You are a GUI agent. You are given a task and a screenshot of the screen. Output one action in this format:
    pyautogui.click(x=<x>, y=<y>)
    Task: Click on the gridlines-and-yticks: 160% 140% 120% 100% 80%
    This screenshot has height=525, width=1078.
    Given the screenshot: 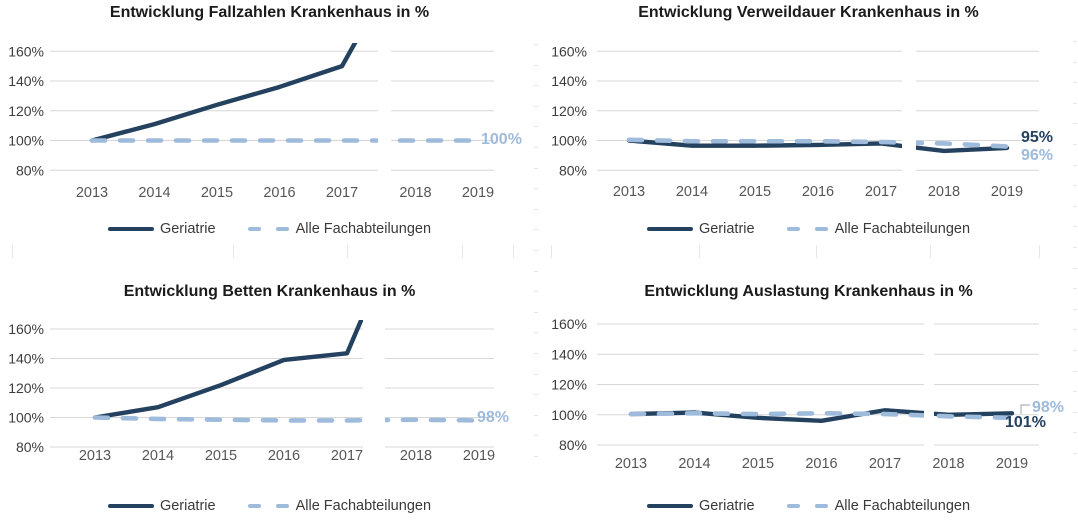 What is the action you would take?
    pyautogui.click(x=251, y=110)
    